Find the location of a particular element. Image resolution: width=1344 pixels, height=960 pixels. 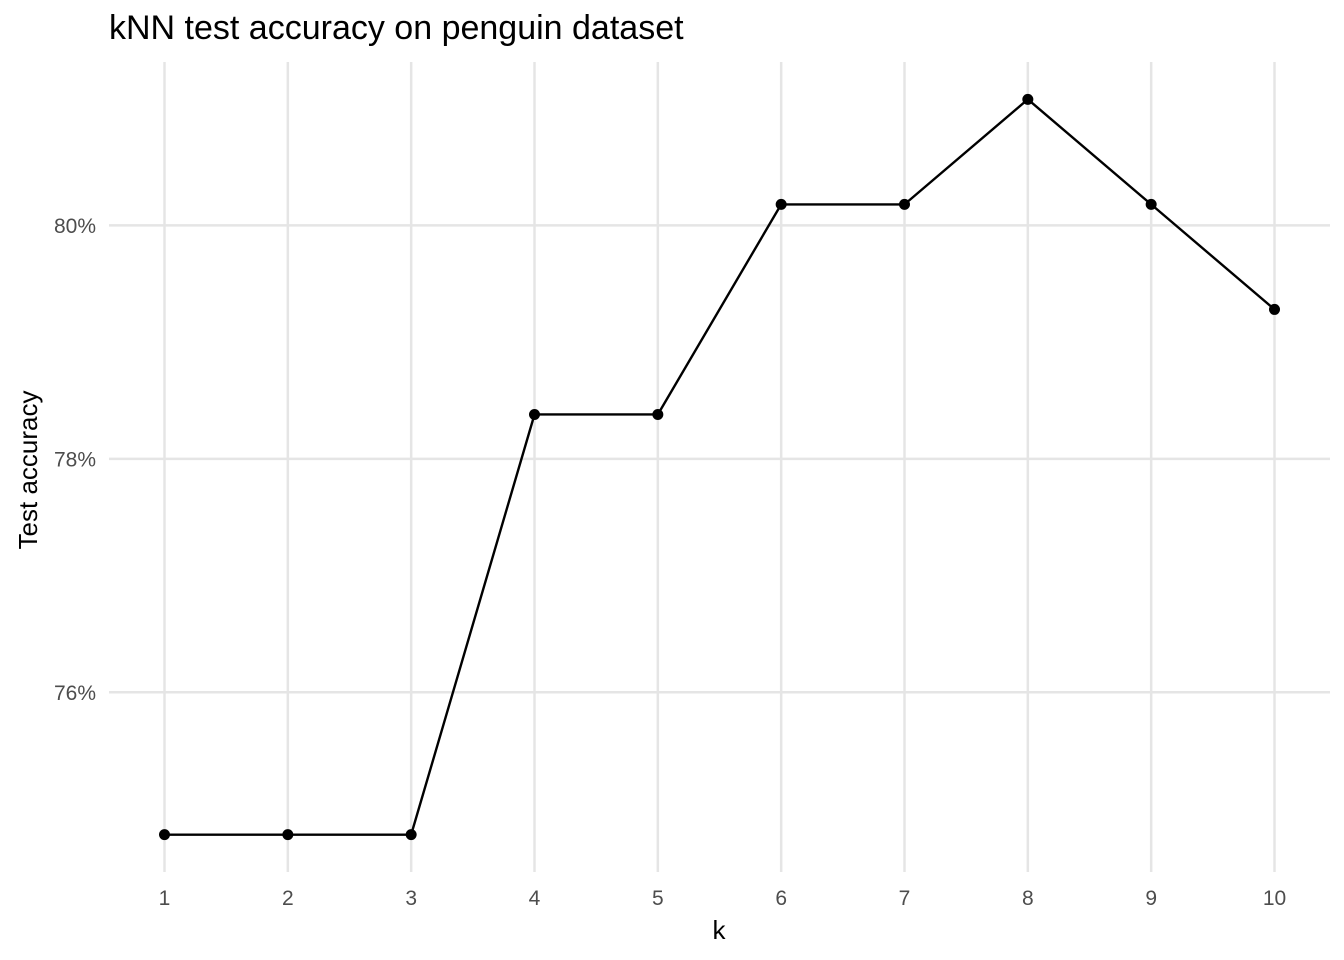

chart-title: kNN test accuracy on penguin dataset is located at coordinates (396, 28).